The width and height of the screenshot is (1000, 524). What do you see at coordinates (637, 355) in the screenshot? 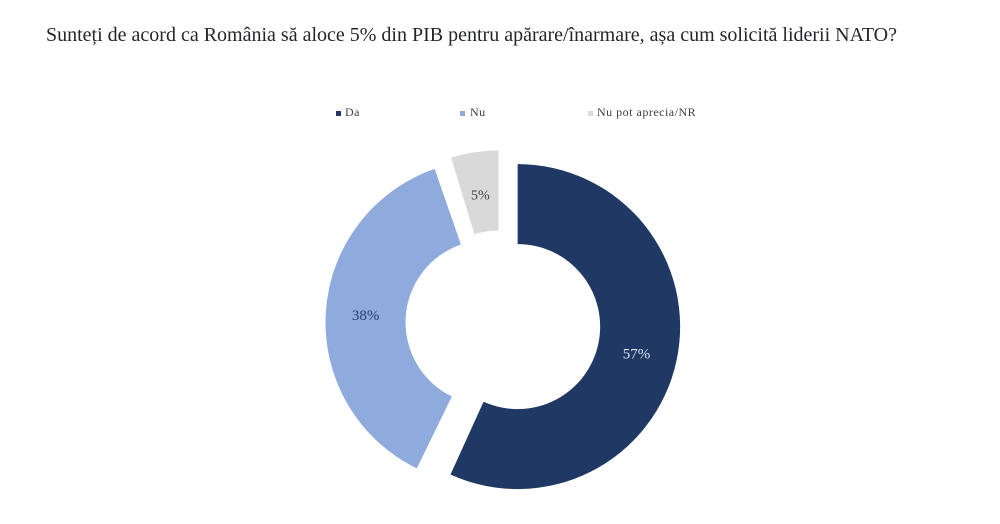
I see `svg-text: 57%` at bounding box center [637, 355].